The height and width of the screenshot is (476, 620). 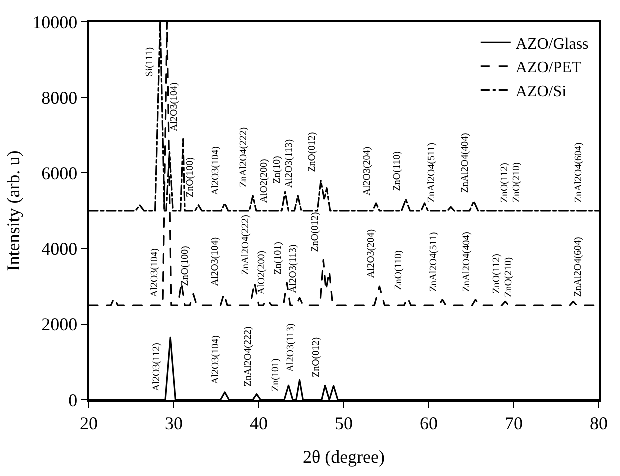 I want to click on y-axis-title: Intensity (arb. u), so click(x=13, y=211).